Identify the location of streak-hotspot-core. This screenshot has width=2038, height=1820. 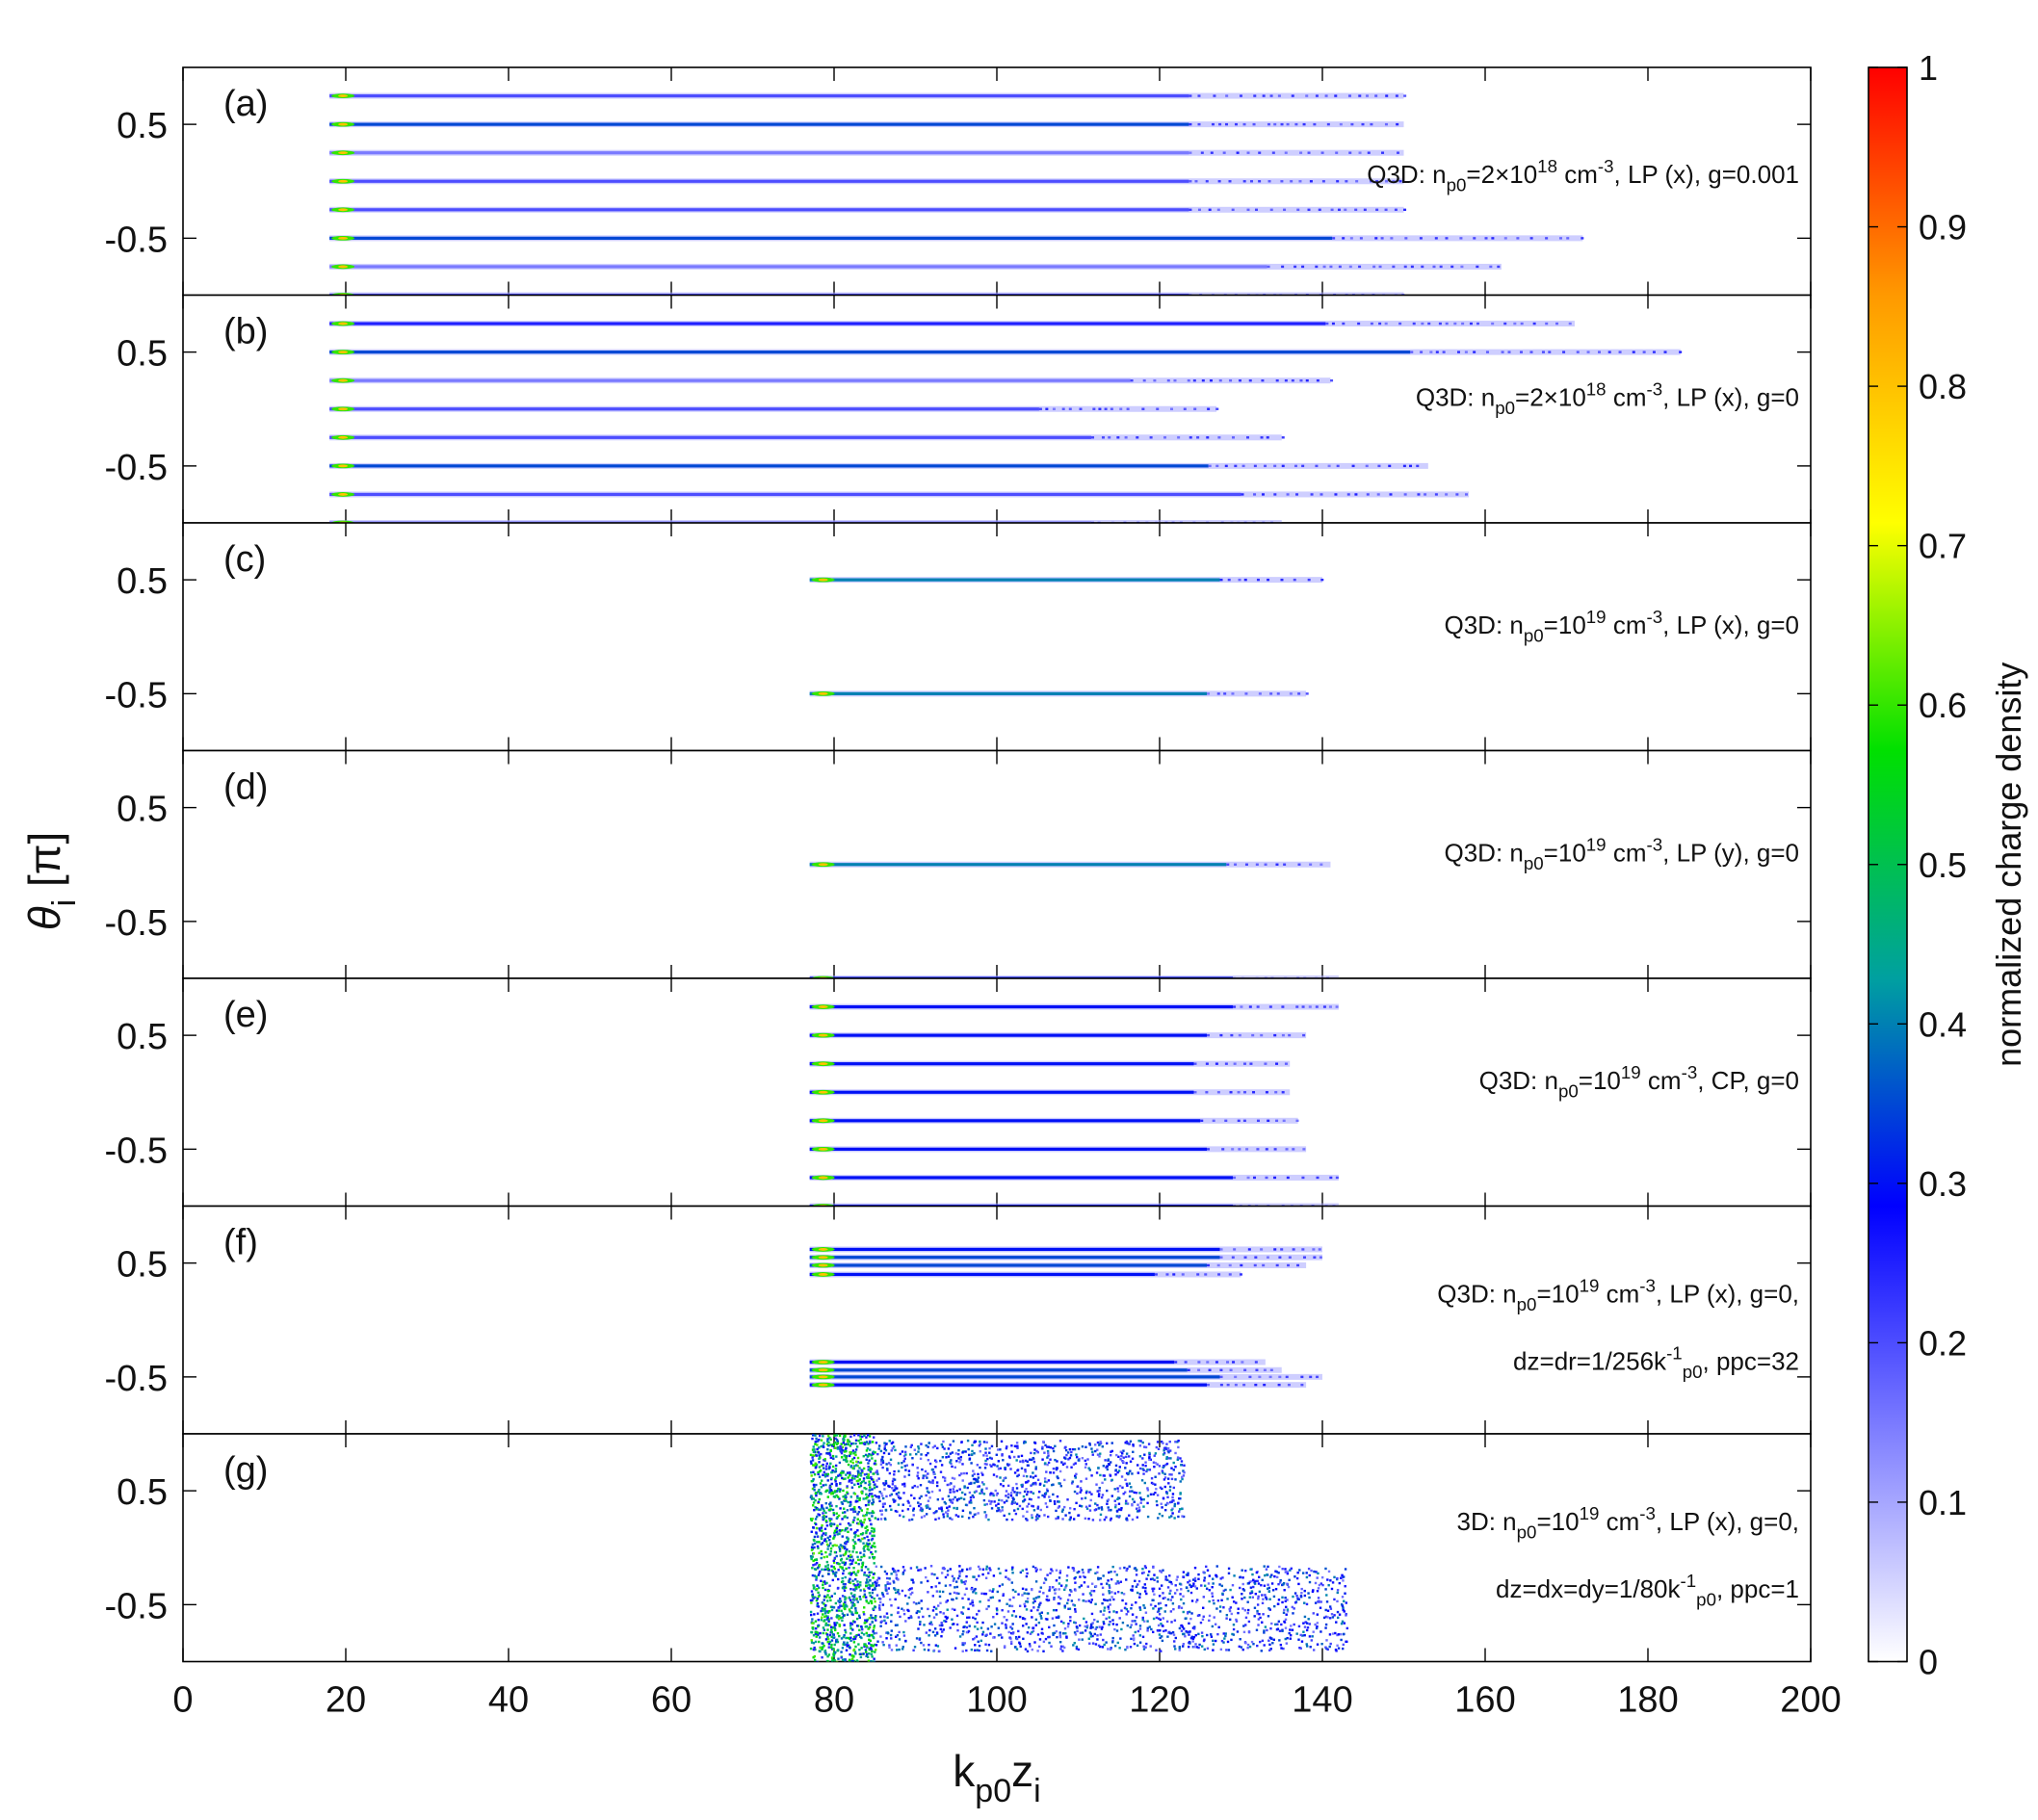
(343, 238).